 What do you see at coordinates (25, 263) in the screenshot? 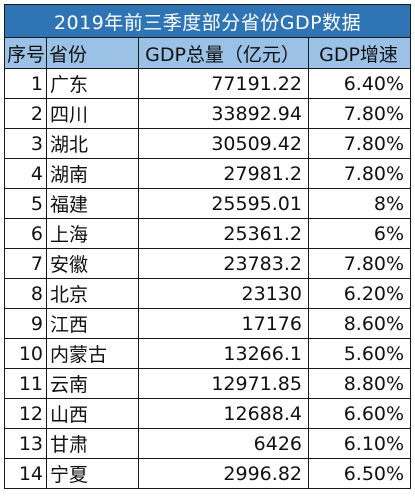
I see `row-index-cell: 7` at bounding box center [25, 263].